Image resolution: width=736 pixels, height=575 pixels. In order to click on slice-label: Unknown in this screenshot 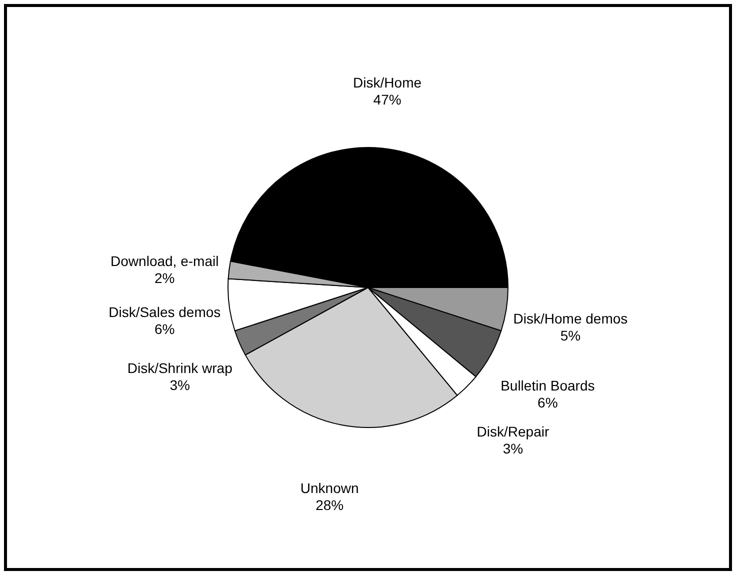, I will do `click(329, 488)`.